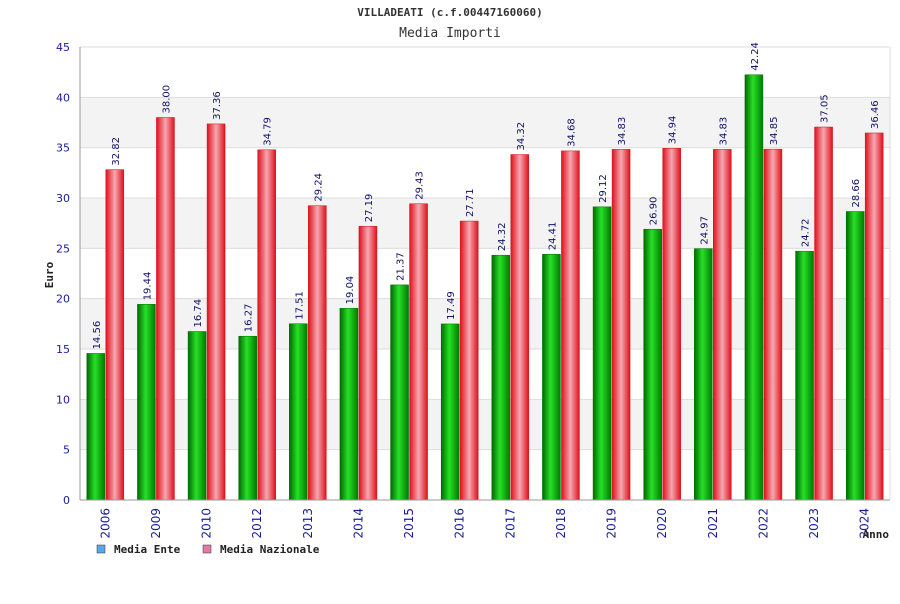 The image size is (900, 604). I want to click on bar-value-label: 26.90, so click(654, 211).